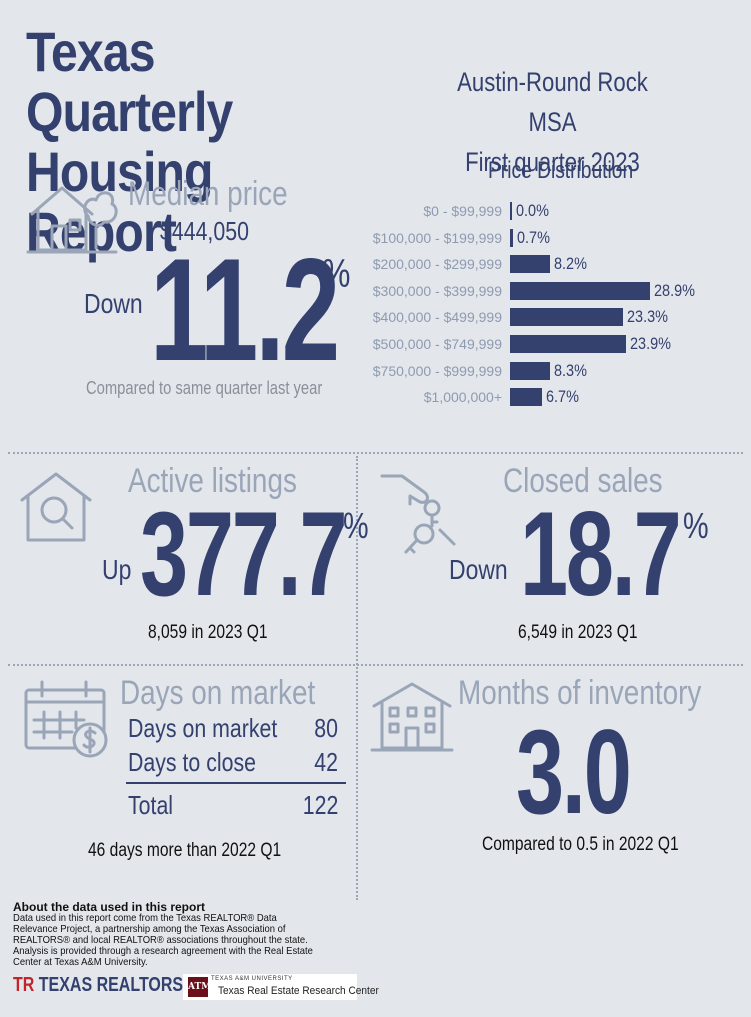  I want to click on price-value-label: 28.9%, so click(674, 290).